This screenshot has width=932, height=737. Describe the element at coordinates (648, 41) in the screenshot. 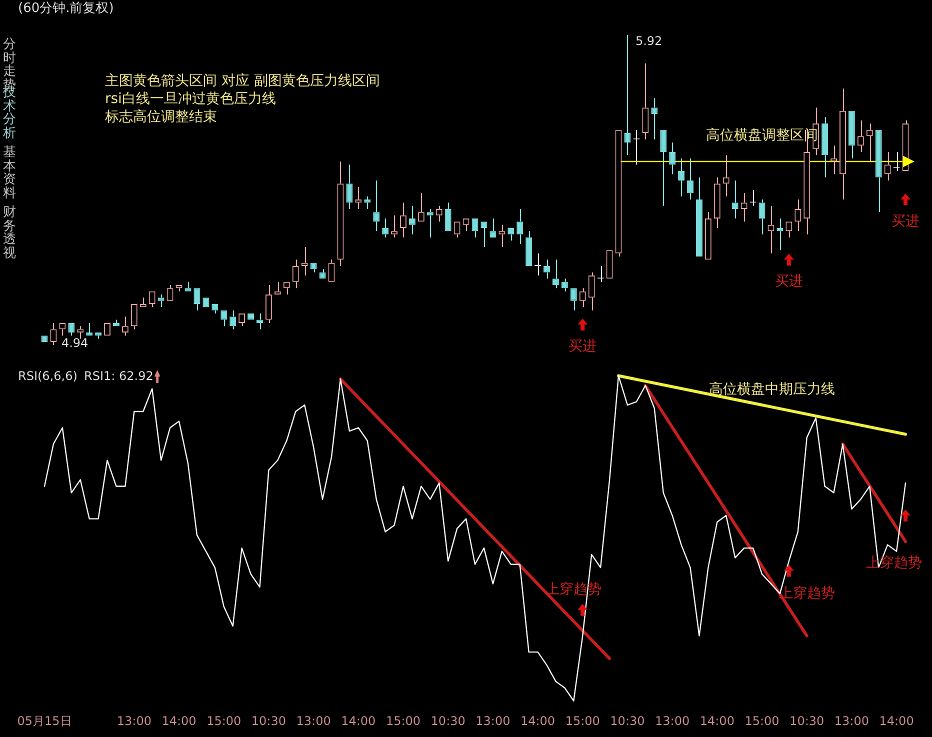

I see `annotation: 5.92` at that location.